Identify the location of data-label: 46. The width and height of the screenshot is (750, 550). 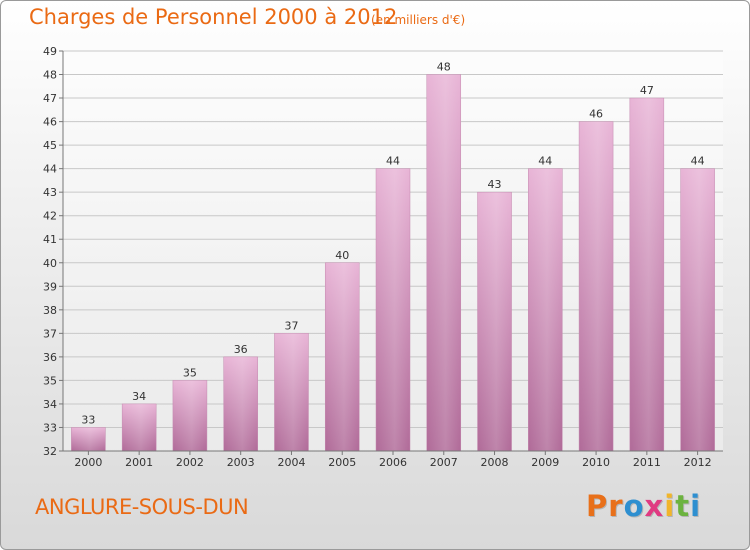
(596, 114).